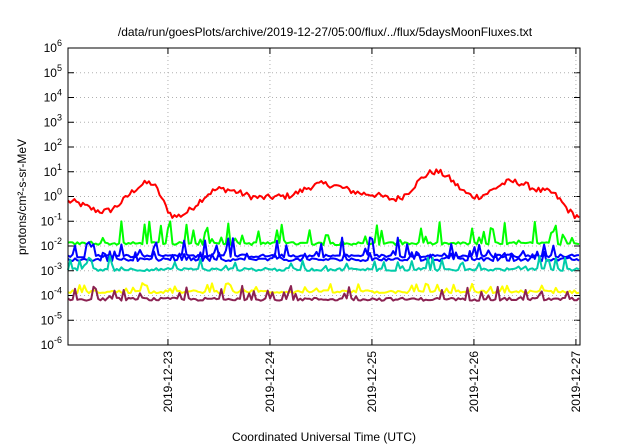 Image resolution: width=640 pixels, height=448 pixels. Describe the element at coordinates (168, 382) in the screenshot. I see `x-tick-label: 2019-12-23` at that location.